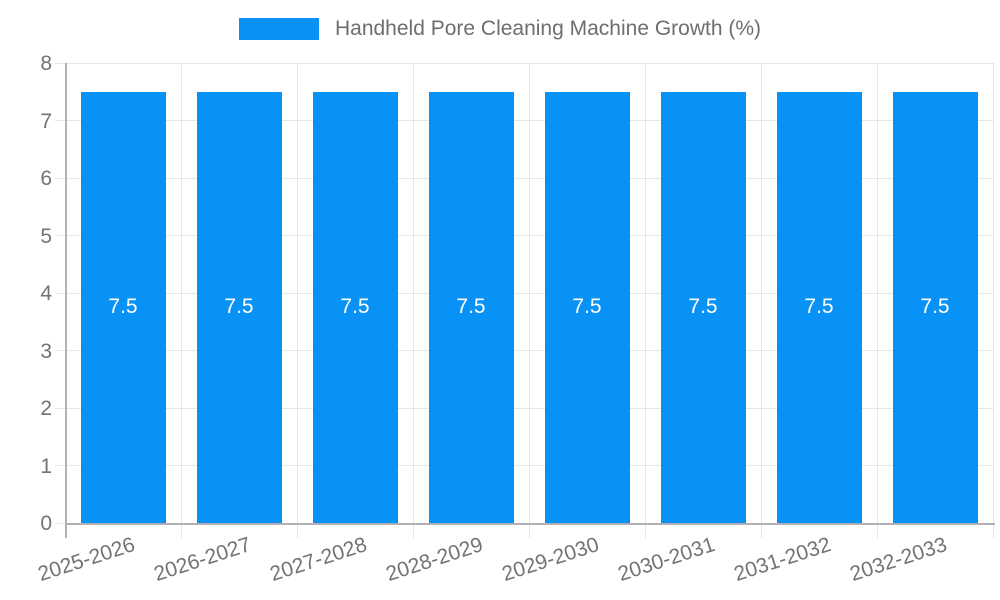 The height and width of the screenshot is (600, 1000). What do you see at coordinates (46, 178) in the screenshot?
I see `y-tick-label: 6` at bounding box center [46, 178].